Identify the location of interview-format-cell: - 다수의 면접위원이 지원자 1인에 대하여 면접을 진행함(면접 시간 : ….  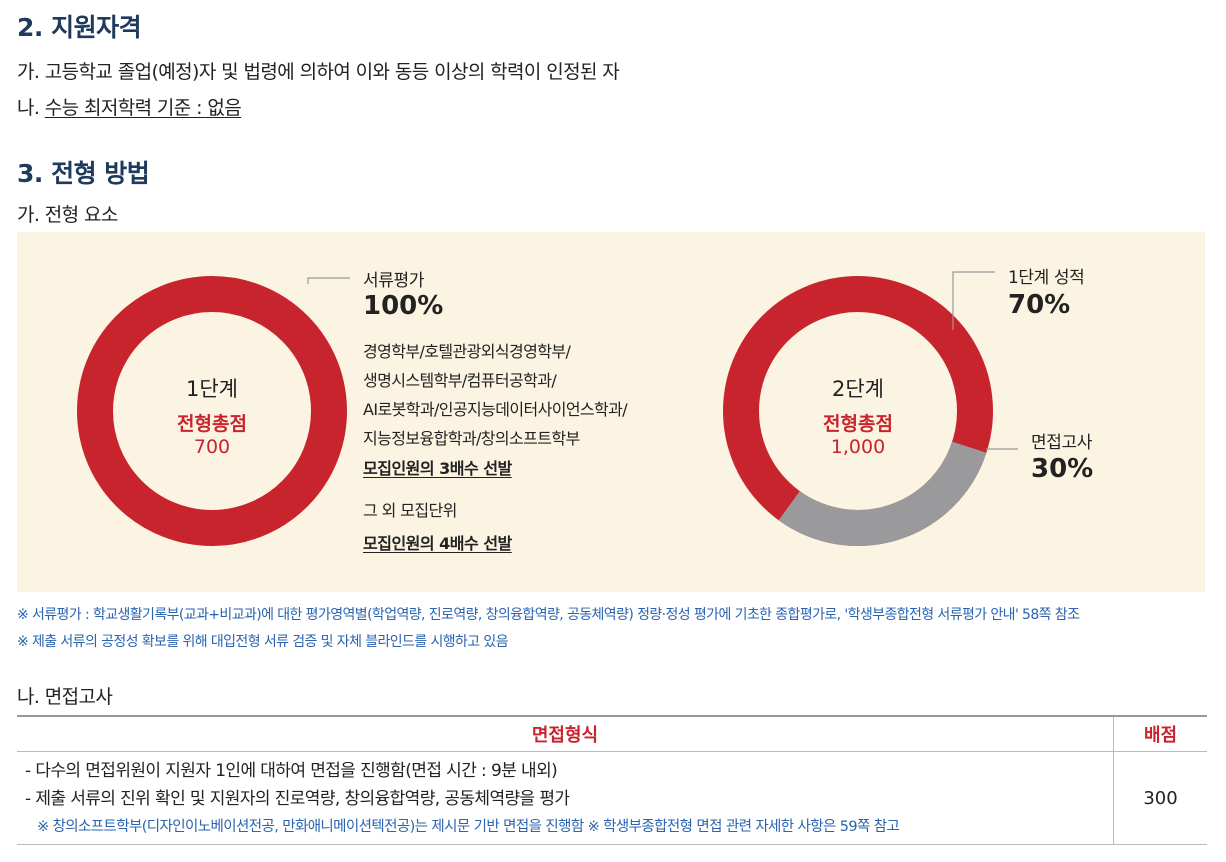
(565, 798).